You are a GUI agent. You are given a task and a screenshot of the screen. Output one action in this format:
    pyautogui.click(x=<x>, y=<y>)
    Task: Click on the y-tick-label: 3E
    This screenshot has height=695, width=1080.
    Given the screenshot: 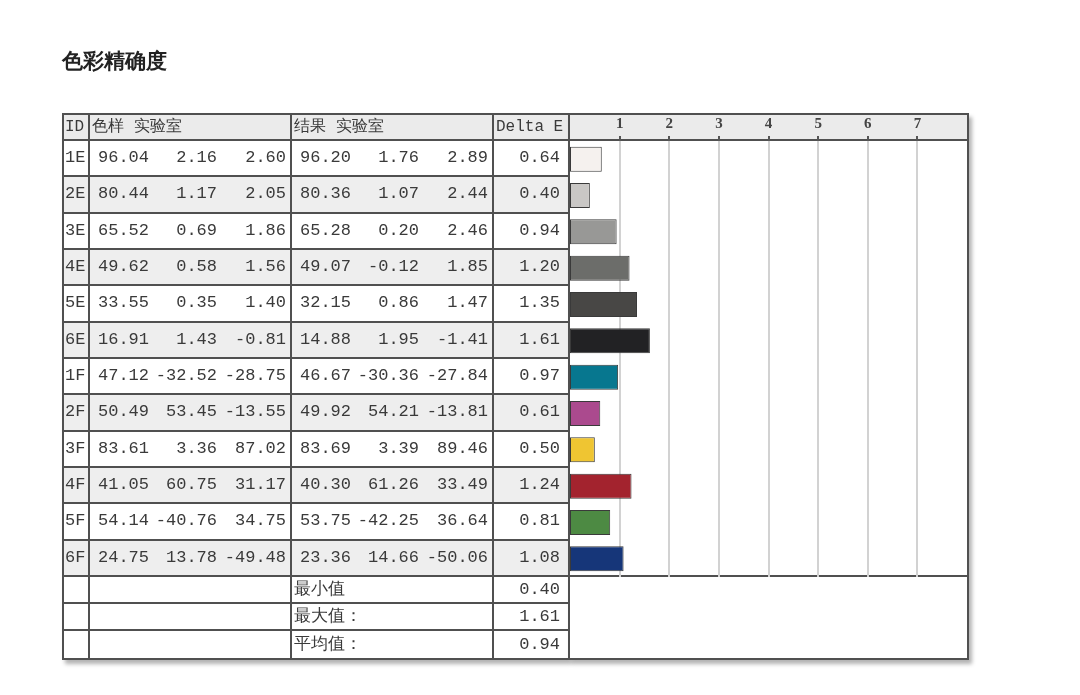 What is the action you would take?
    pyautogui.click(x=75, y=230)
    